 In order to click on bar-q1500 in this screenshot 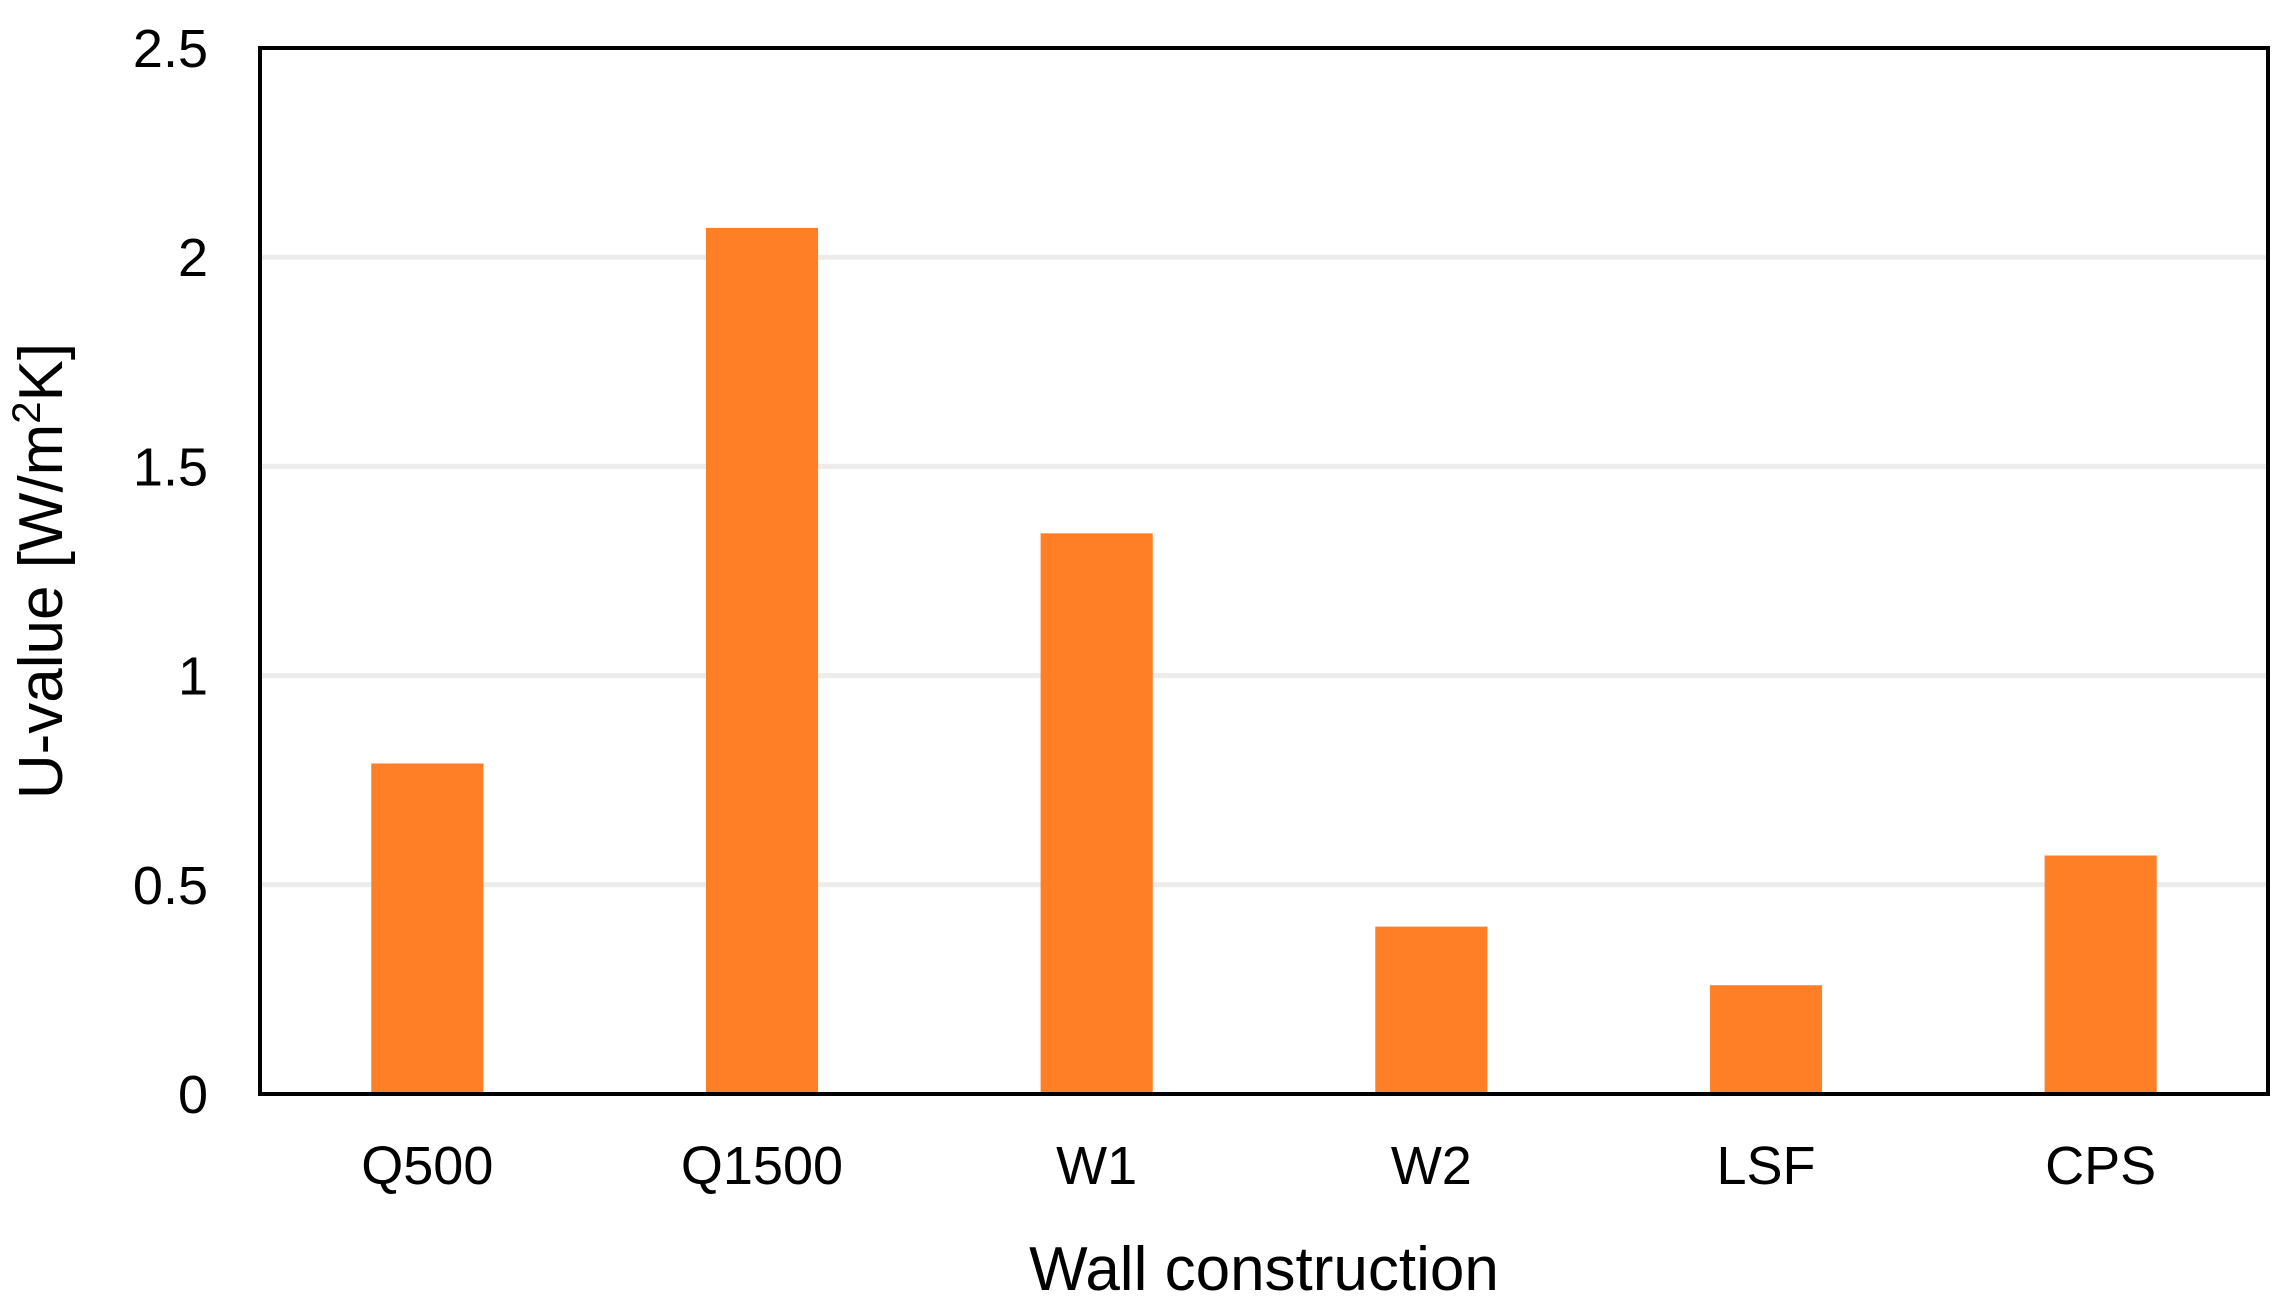, I will do `click(762, 661)`.